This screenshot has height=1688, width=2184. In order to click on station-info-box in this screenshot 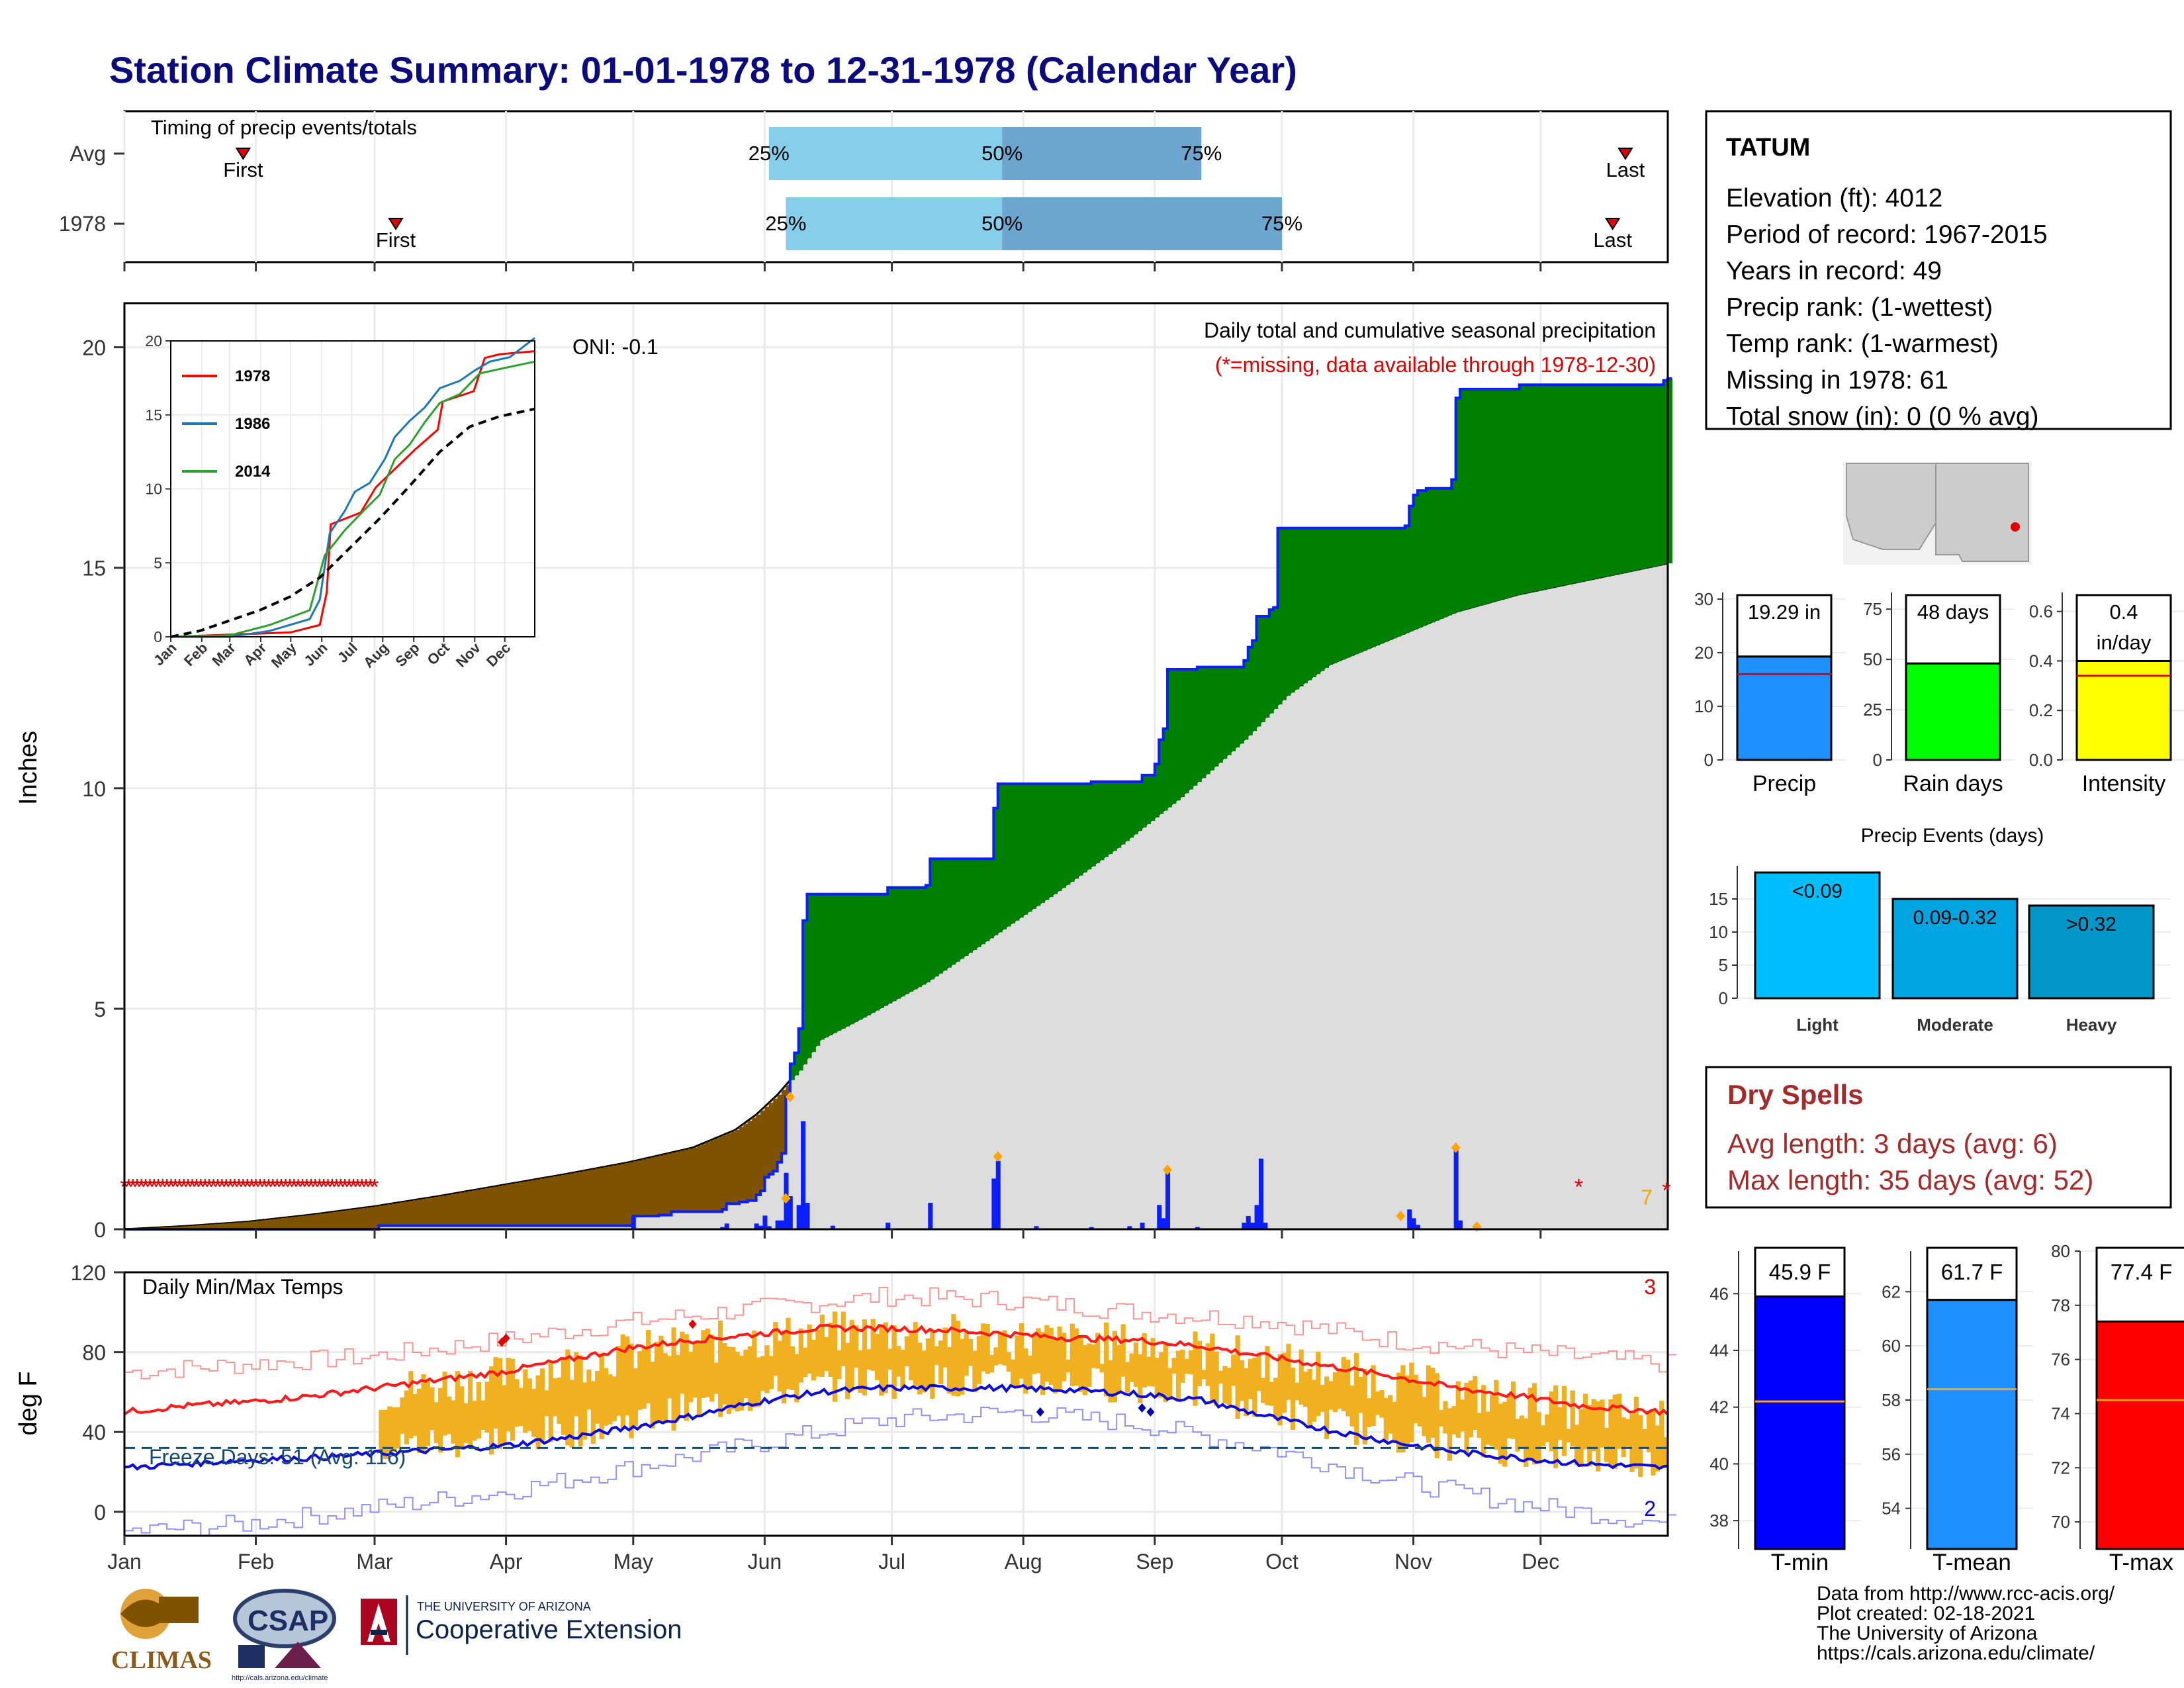, I will do `click(1939, 270)`.